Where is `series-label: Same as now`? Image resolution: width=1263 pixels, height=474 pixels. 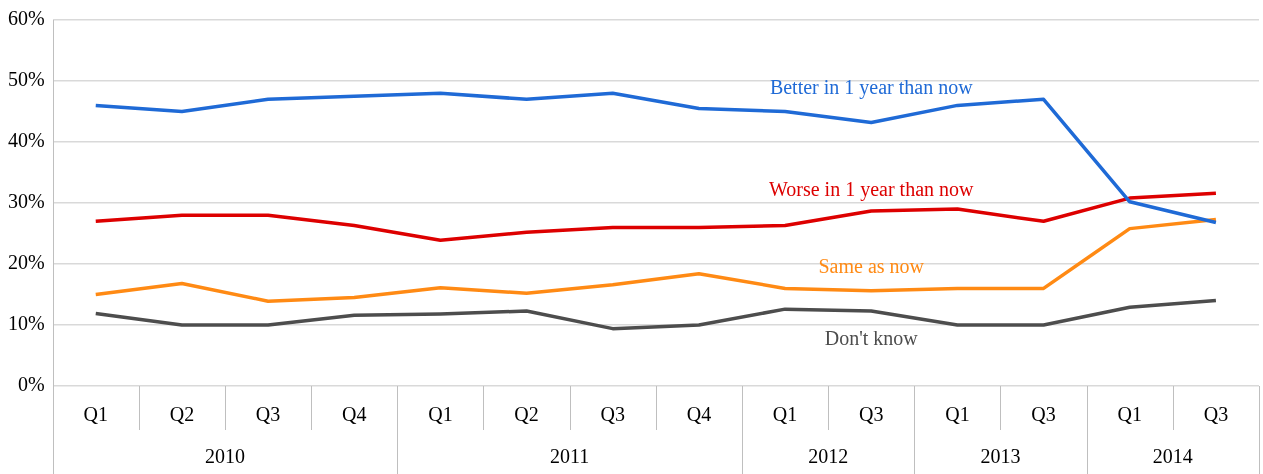 series-label: Same as now is located at coordinates (871, 266).